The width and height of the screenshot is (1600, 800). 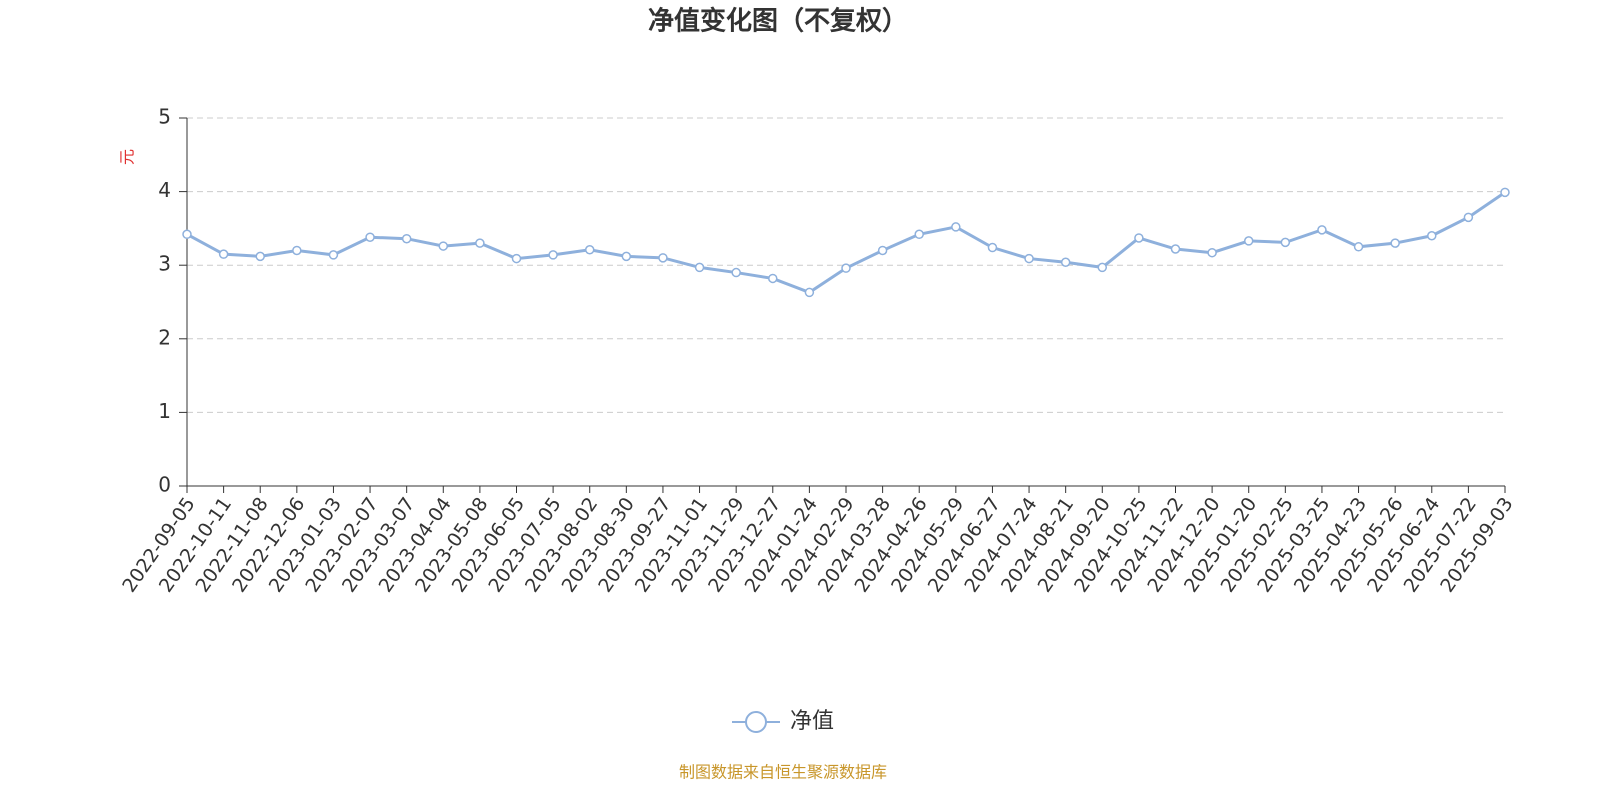 What do you see at coordinates (783, 772) in the screenshot?
I see `source-note: 制图数据来自恒生聚源数据库` at bounding box center [783, 772].